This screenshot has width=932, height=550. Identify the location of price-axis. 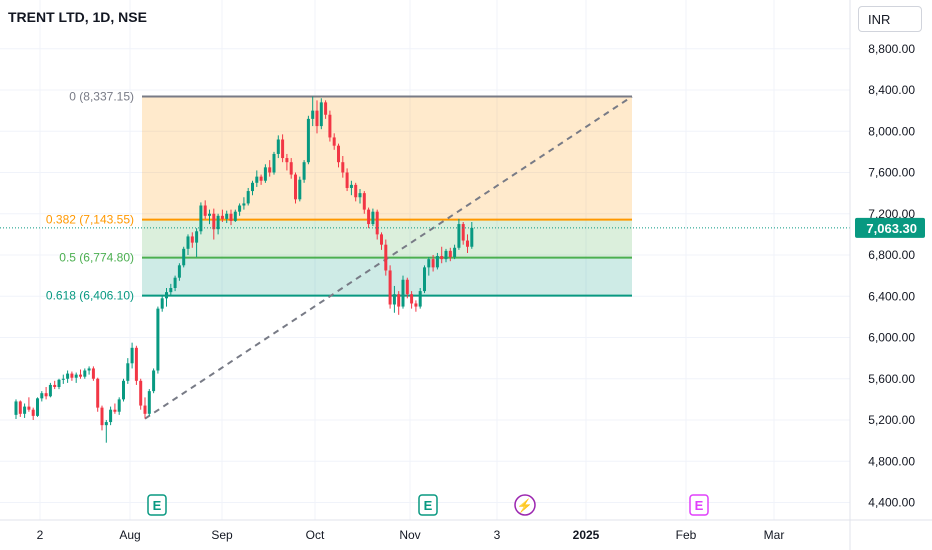
(891, 275).